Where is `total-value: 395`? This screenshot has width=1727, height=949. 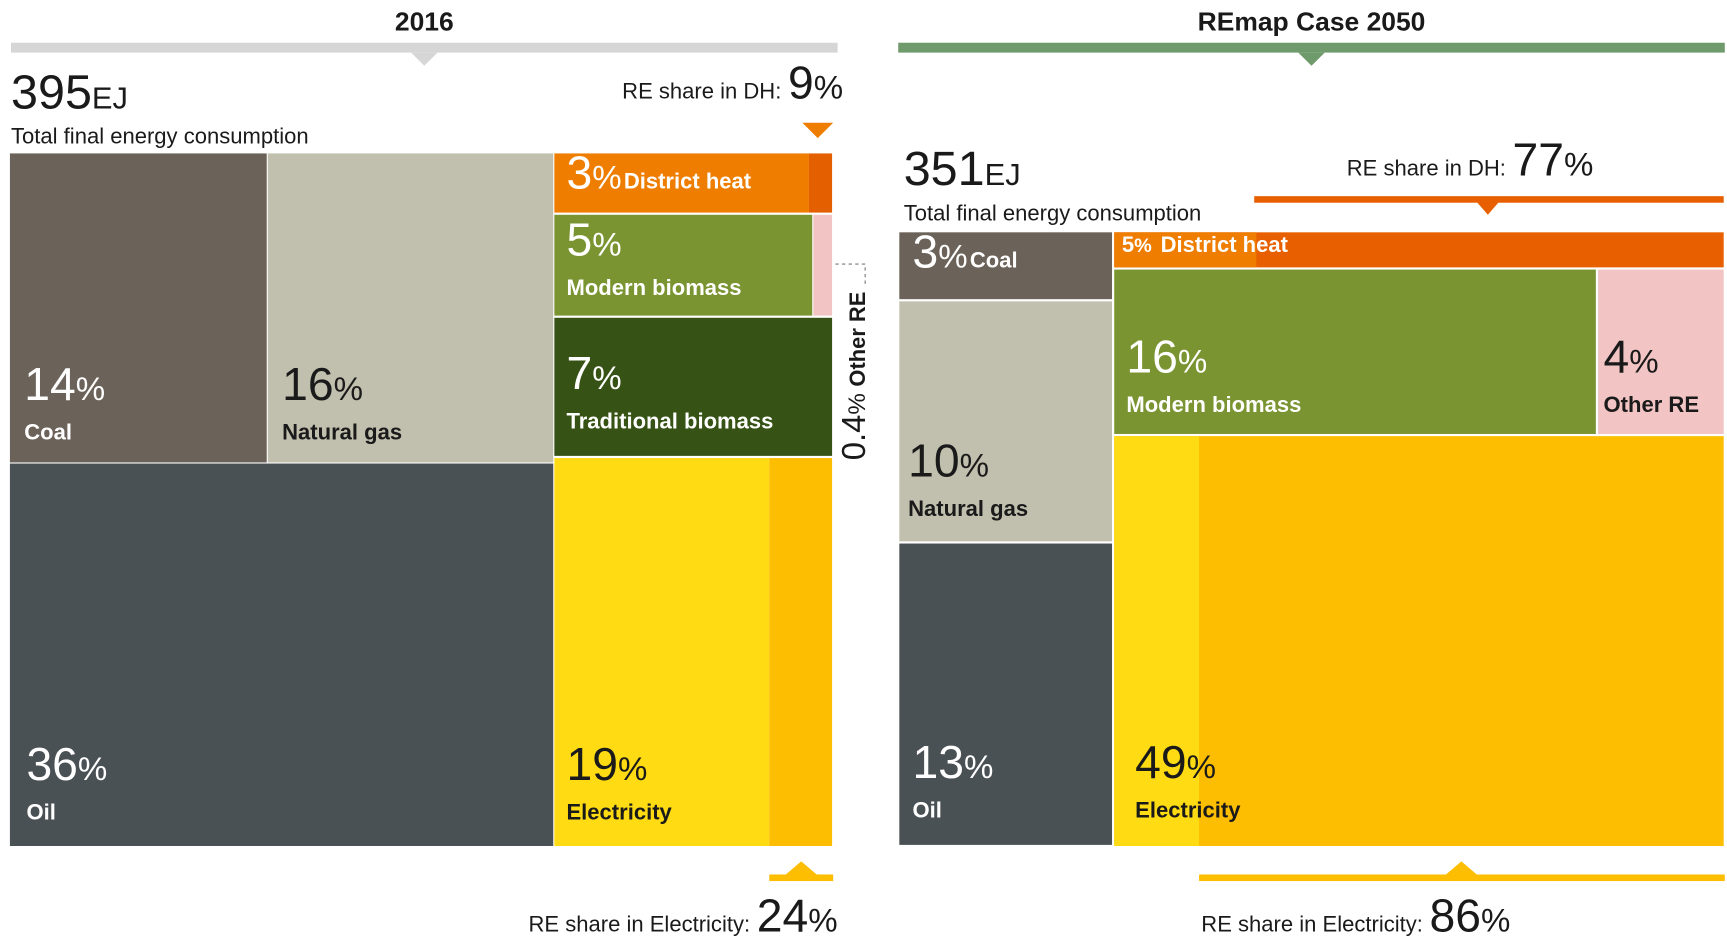
total-value: 395 is located at coordinates (51, 93).